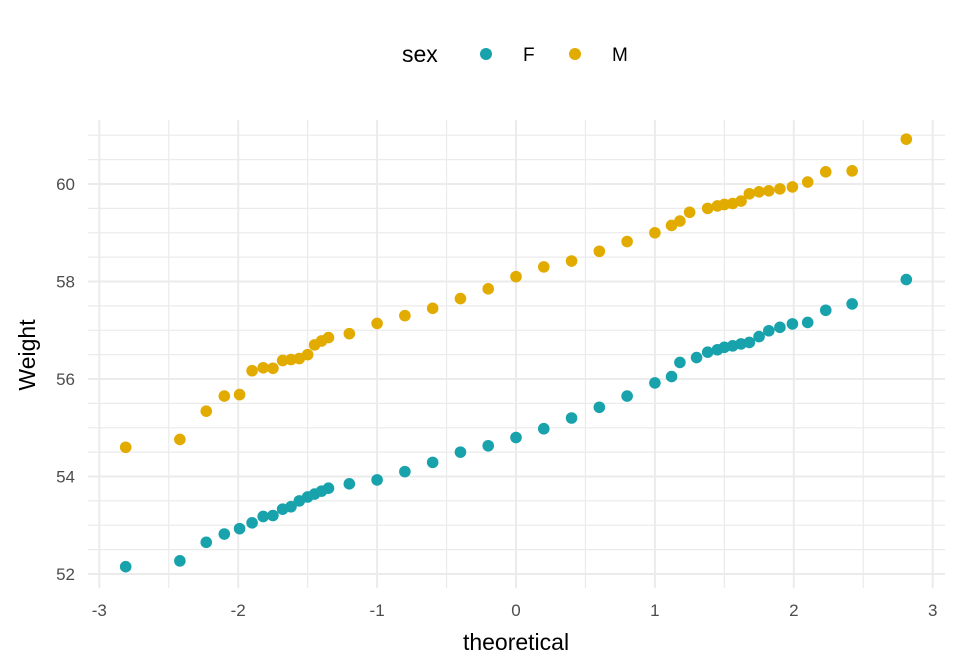 The height and width of the screenshot is (672, 960). Describe the element at coordinates (65, 184) in the screenshot. I see `y-tick-label: 60` at that location.